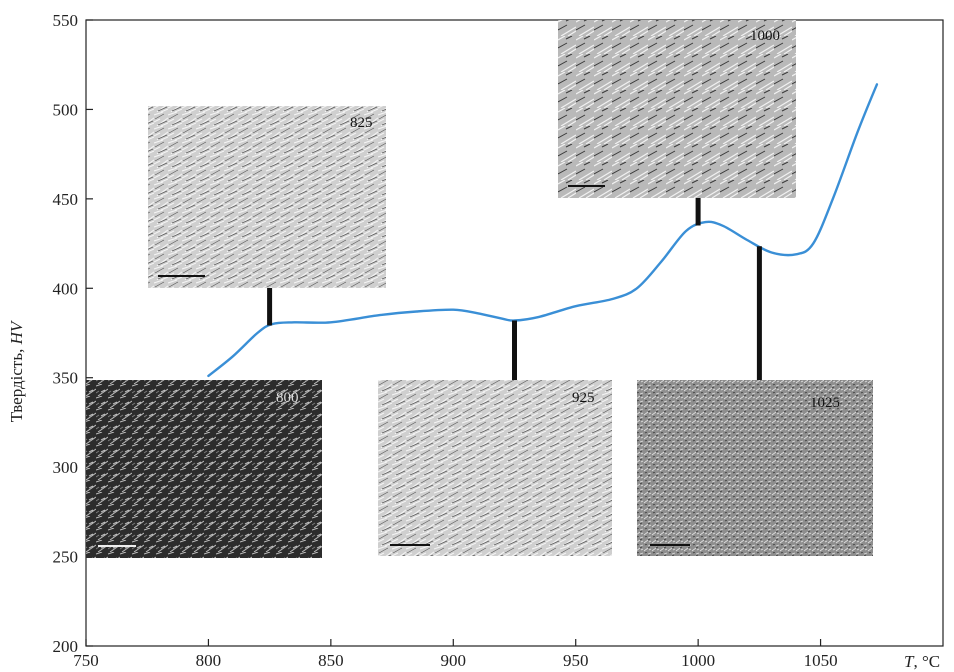 Image resolution: width=954 pixels, height=672 pixels. I want to click on y-tick-label: 400, so click(66, 288).